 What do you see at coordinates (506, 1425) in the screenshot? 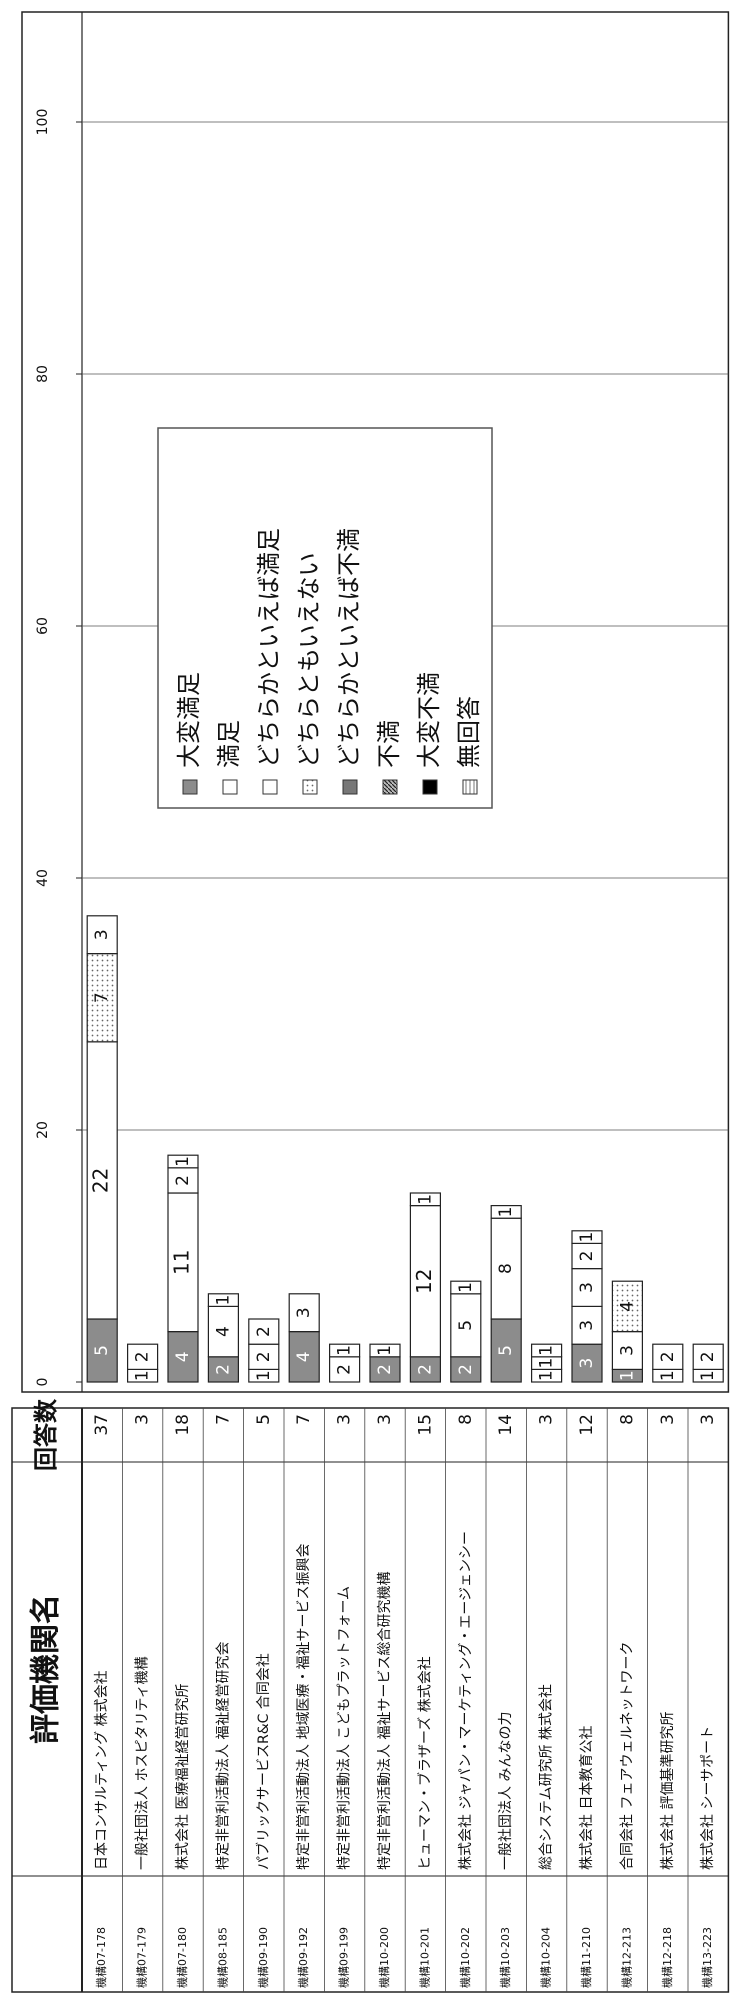
I see `row-count: 14` at bounding box center [506, 1425].